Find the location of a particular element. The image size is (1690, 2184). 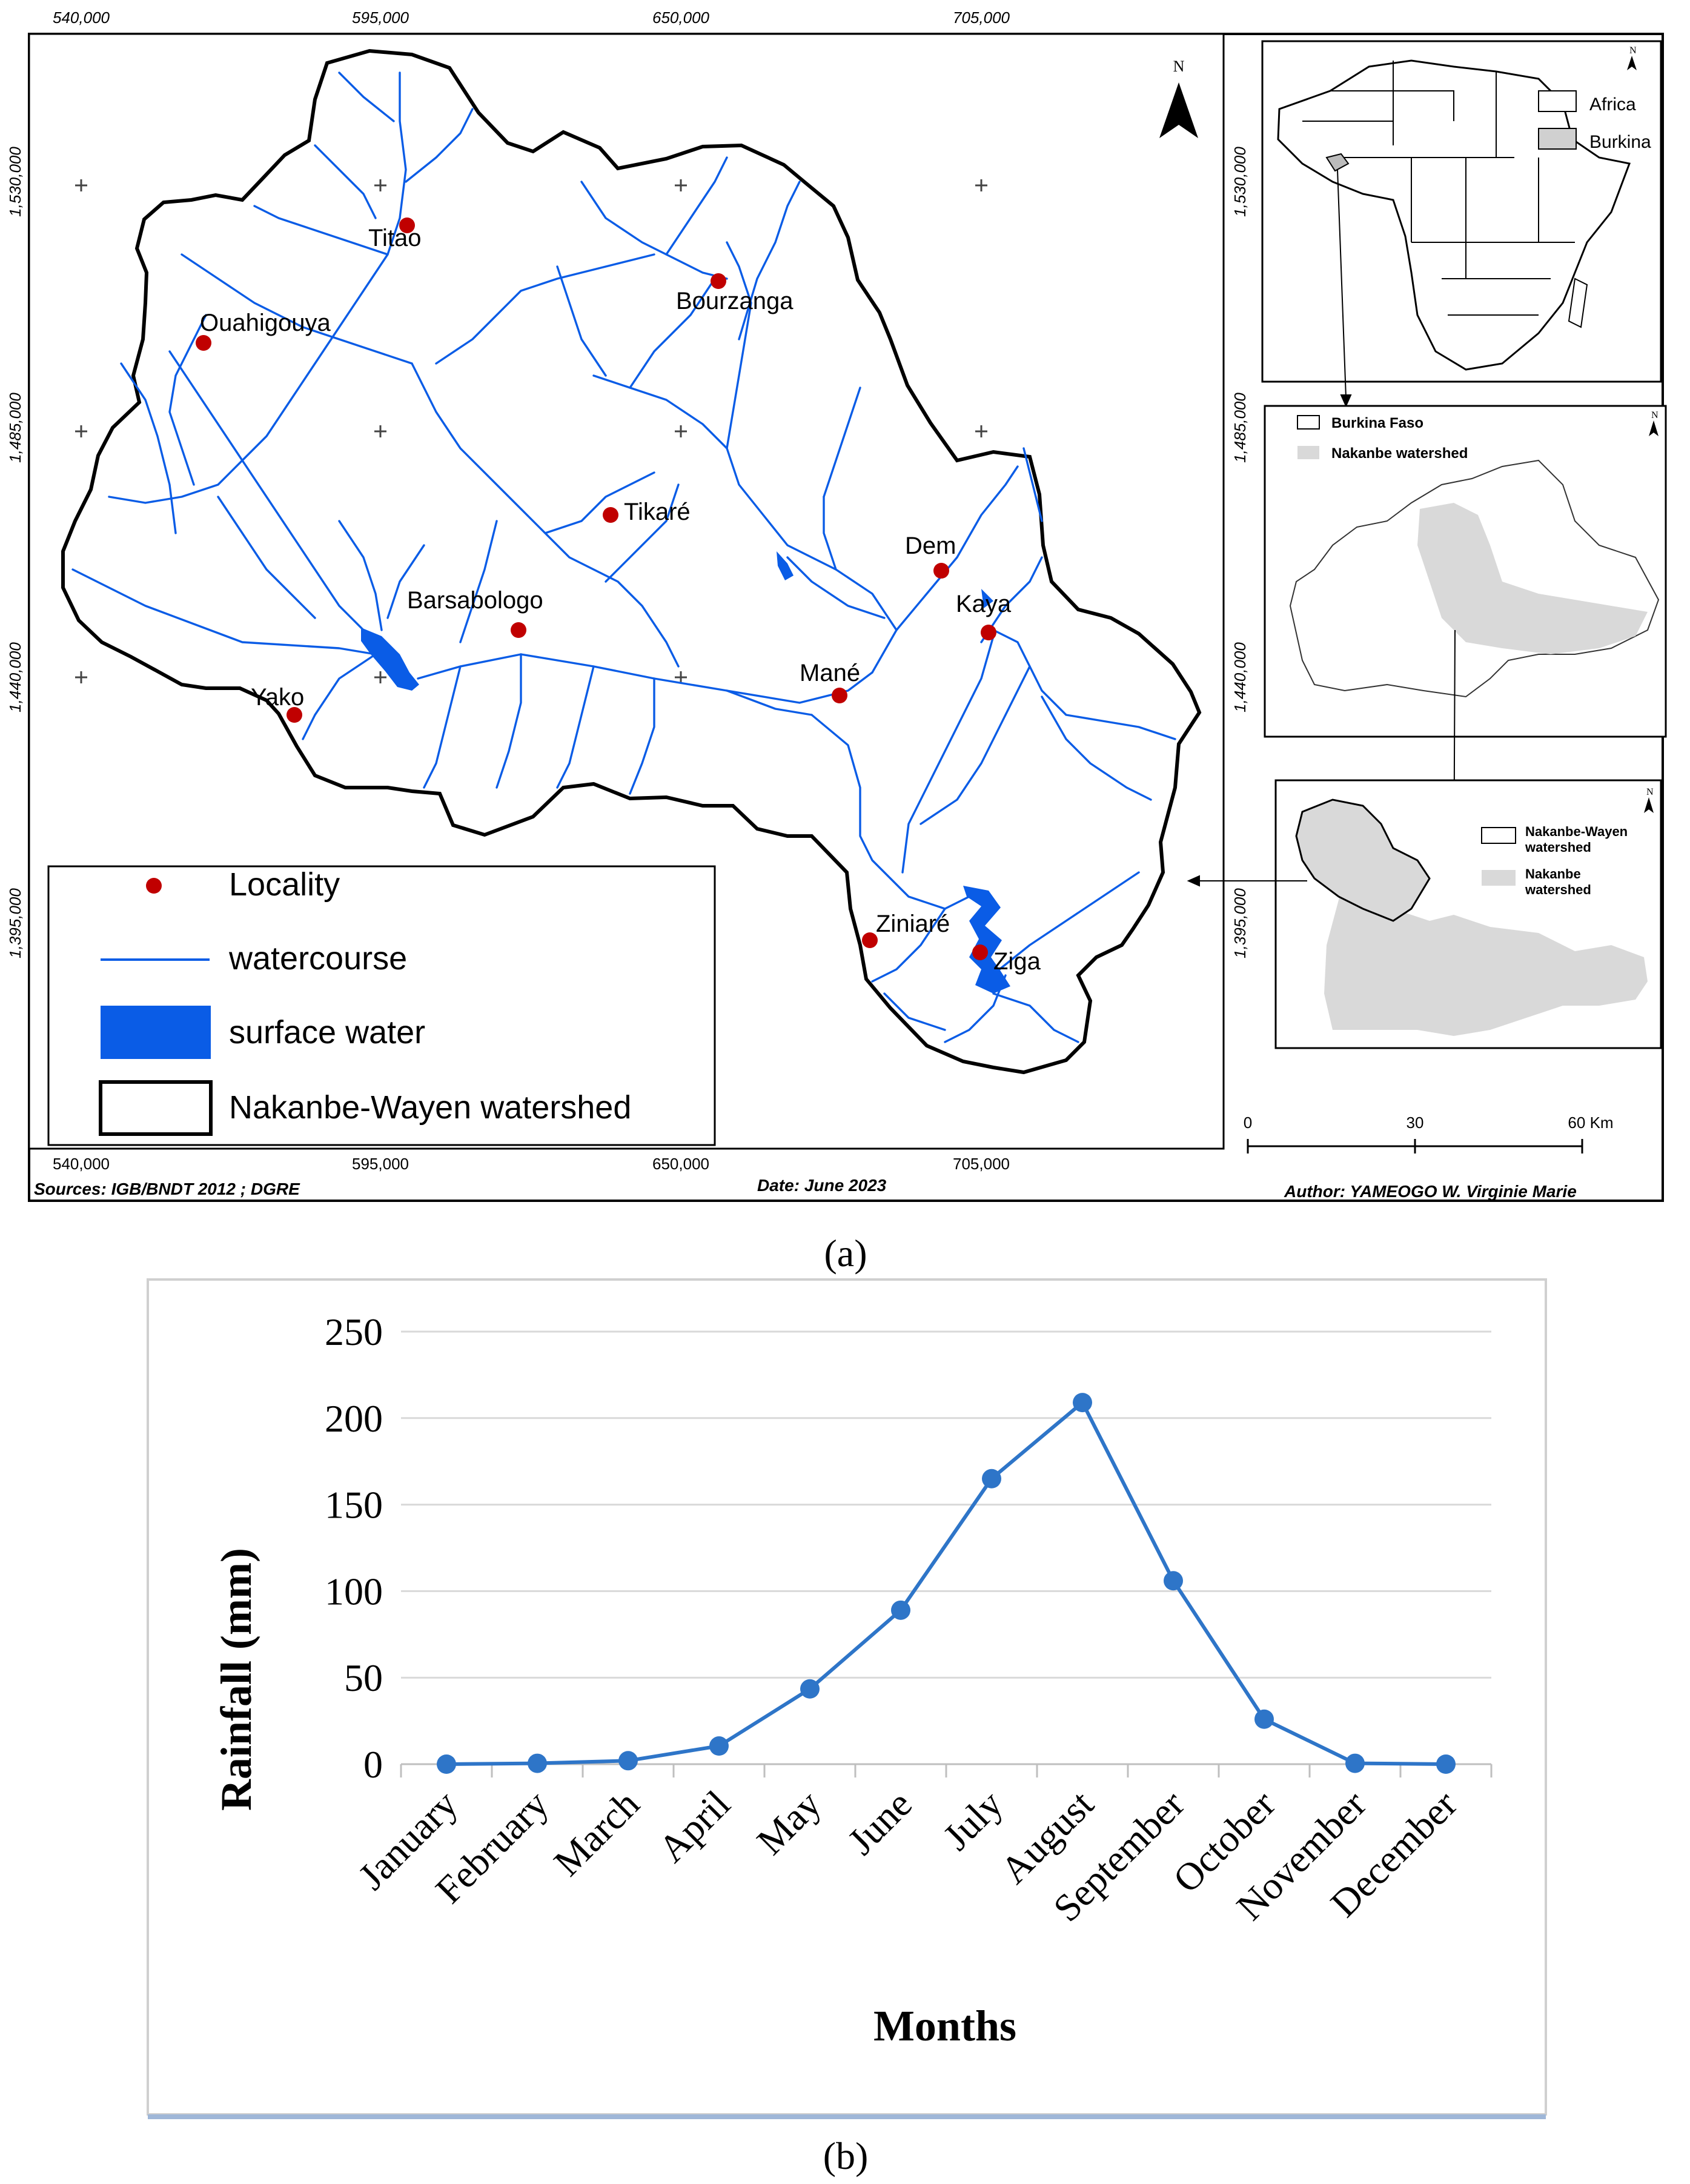

chart-y-tick-label: 250 is located at coordinates (354, 1331).